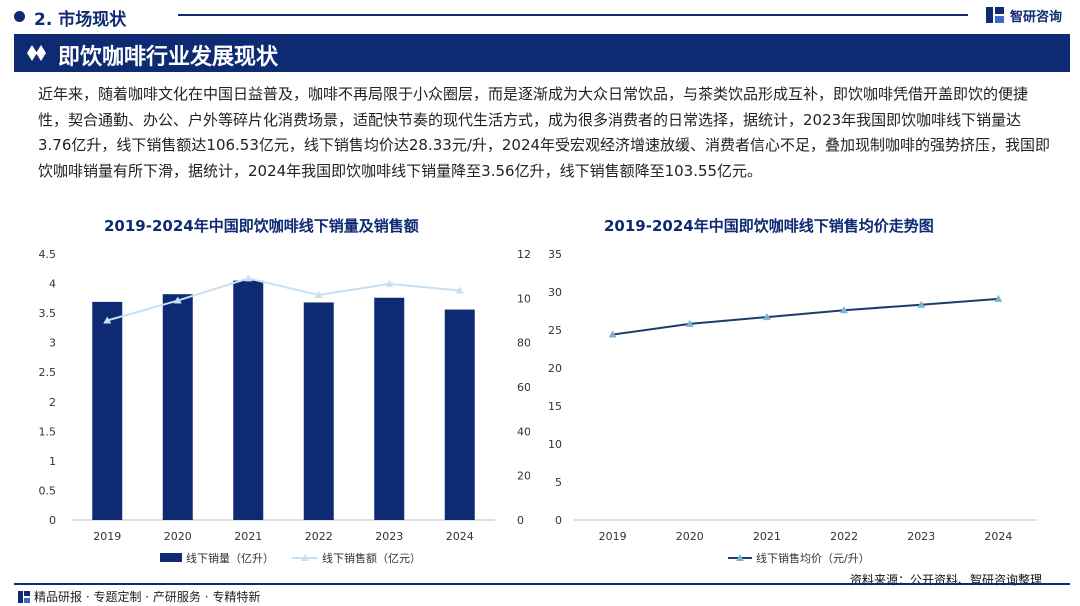 Image resolution: width=1080 pixels, height=606 pixels. Describe the element at coordinates (171, 557) in the screenshot. I see `legend-swatch-sales-volume` at that location.